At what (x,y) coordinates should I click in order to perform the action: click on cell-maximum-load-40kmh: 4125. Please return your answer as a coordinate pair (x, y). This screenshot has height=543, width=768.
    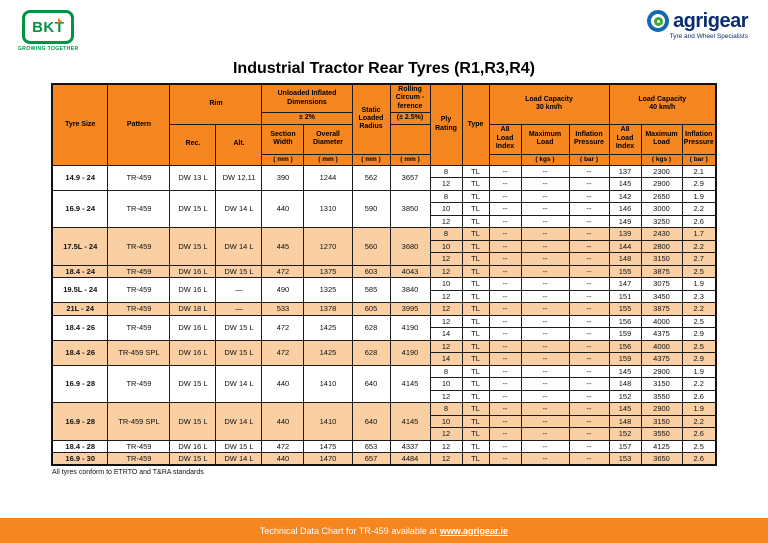
    Looking at the image, I should click on (661, 446).